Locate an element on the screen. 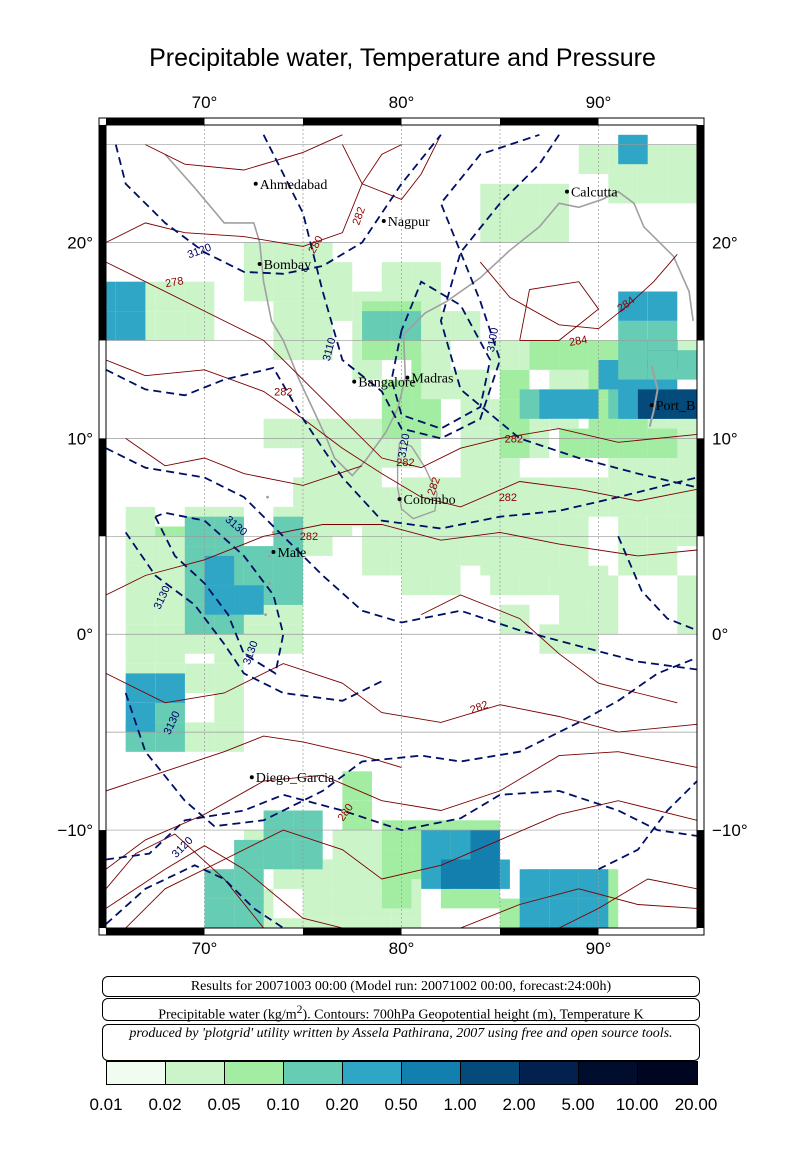  geopotential-contour-label: 3120 is located at coordinates (404, 446).